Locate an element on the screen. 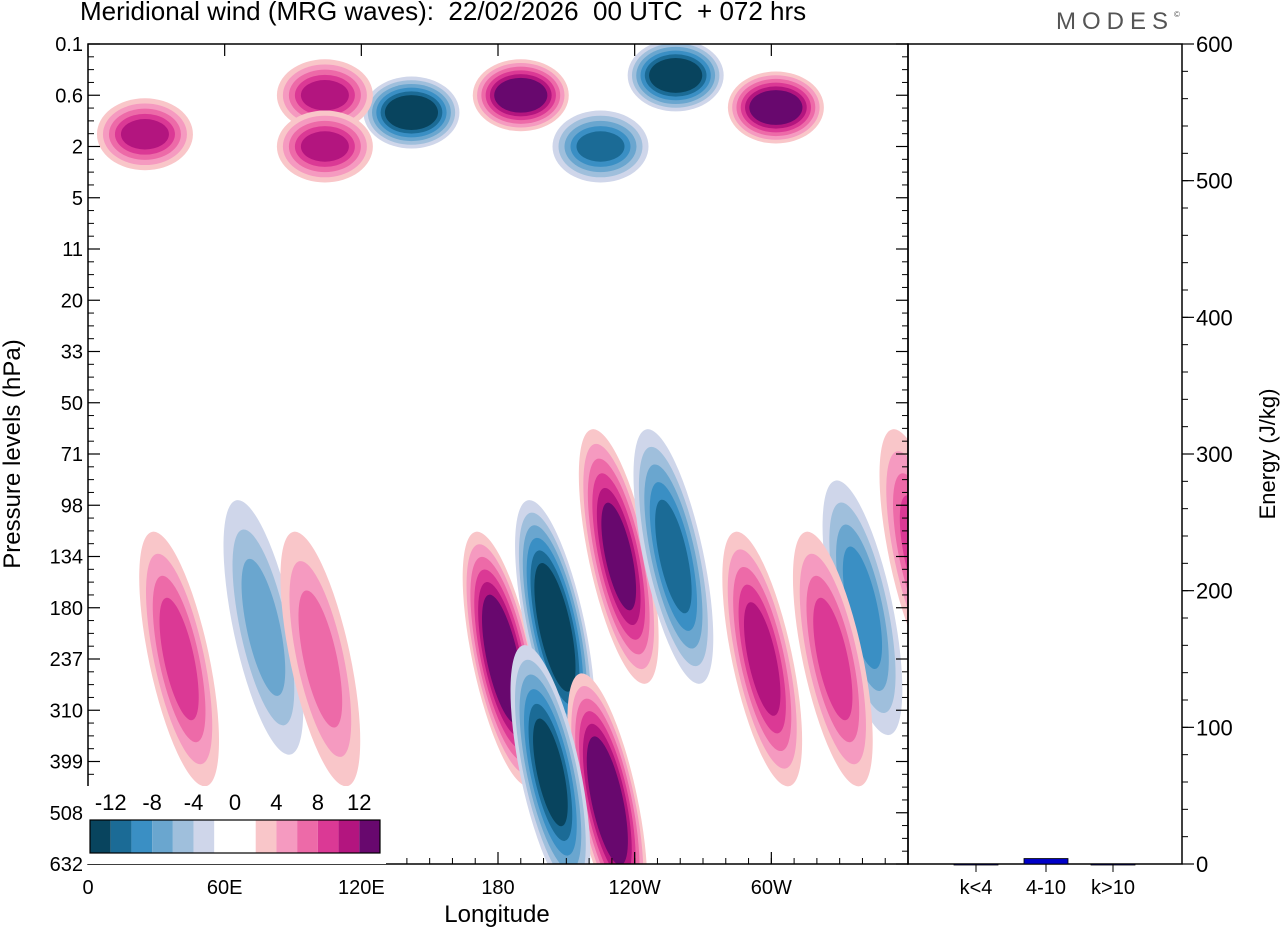 This screenshot has width=1280, height=930. y-tick-label: 20 is located at coordinates (72, 301).